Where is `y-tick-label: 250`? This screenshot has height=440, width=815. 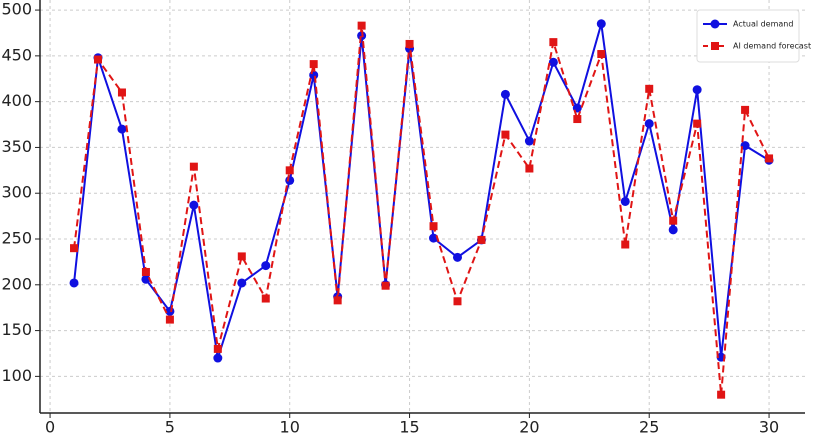
y-tick-label: 250 is located at coordinates (16, 238).